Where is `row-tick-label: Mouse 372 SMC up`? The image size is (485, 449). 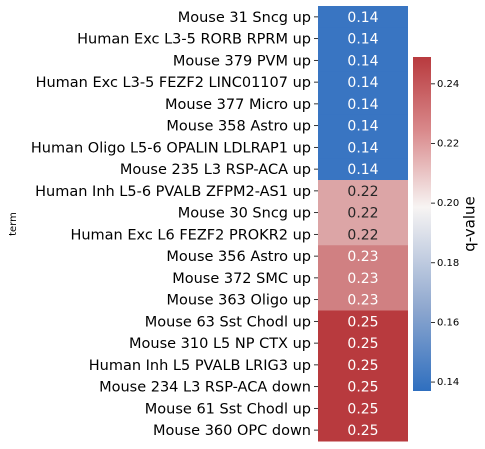
row-tick-label: Mouse 372 SMC up is located at coordinates (241, 279).